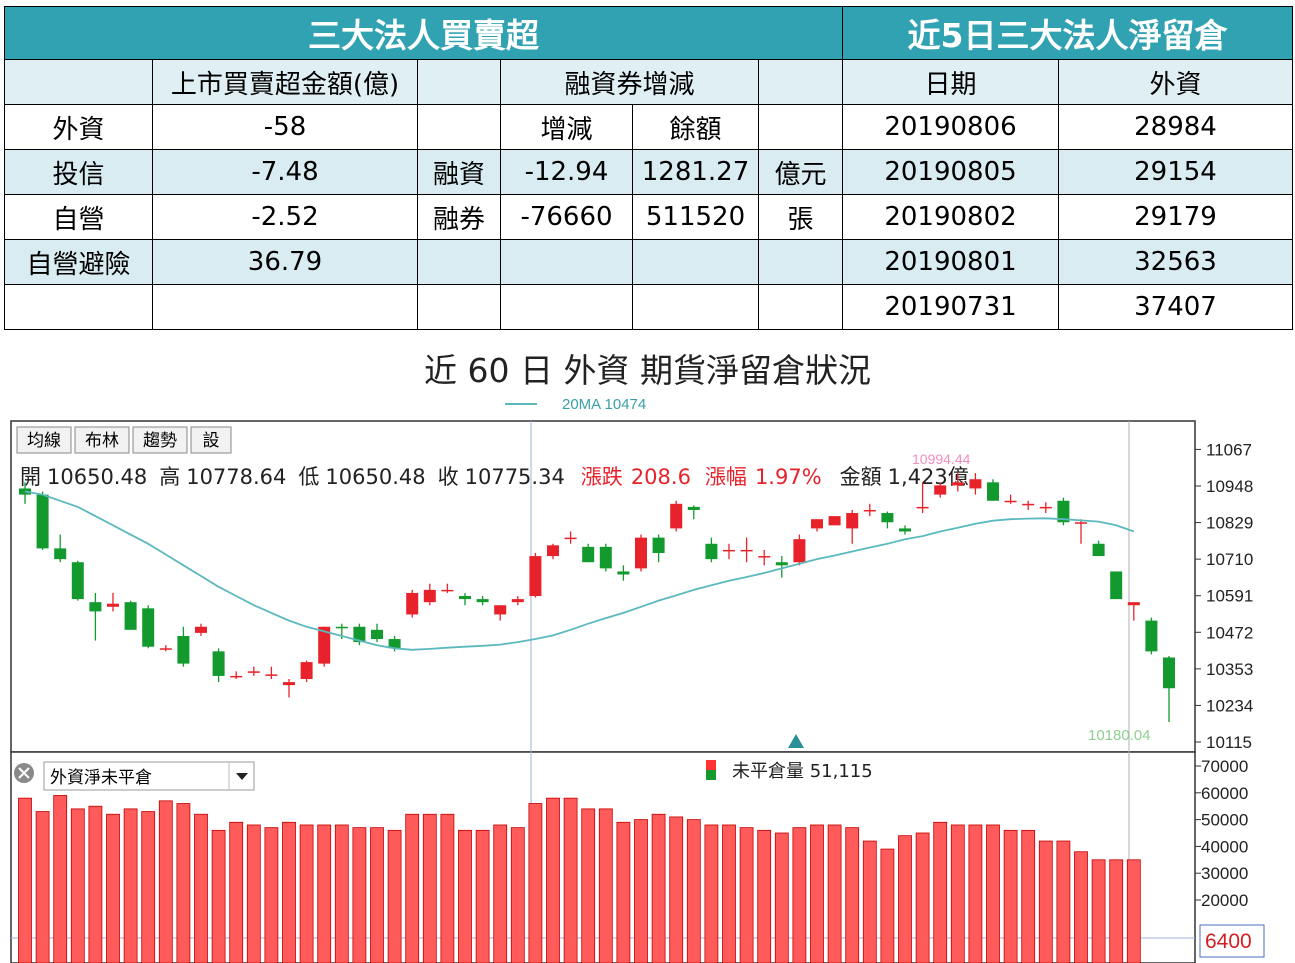 The height and width of the screenshot is (963, 1295). Describe the element at coordinates (1229, 523) in the screenshot. I see `price-tick-label: 10829` at that location.